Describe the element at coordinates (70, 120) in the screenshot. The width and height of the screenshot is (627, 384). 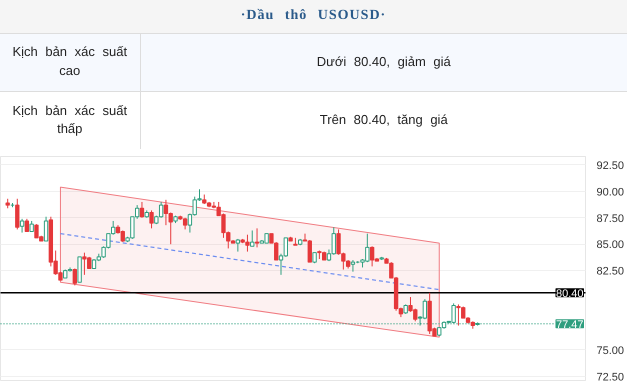
I see `text: Kịch bản xác suất thấp` at that location.